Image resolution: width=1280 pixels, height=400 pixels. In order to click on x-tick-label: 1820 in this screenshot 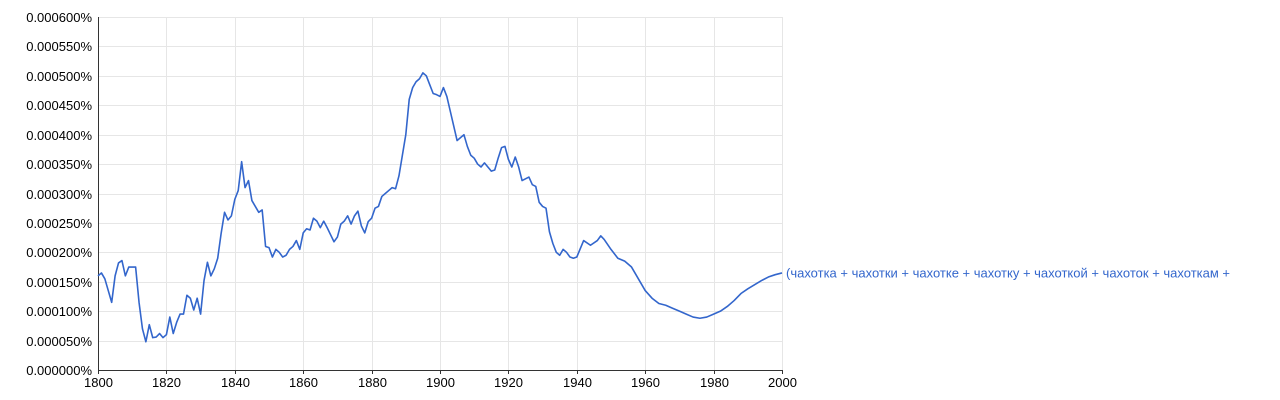, I will do `click(166, 382)`.